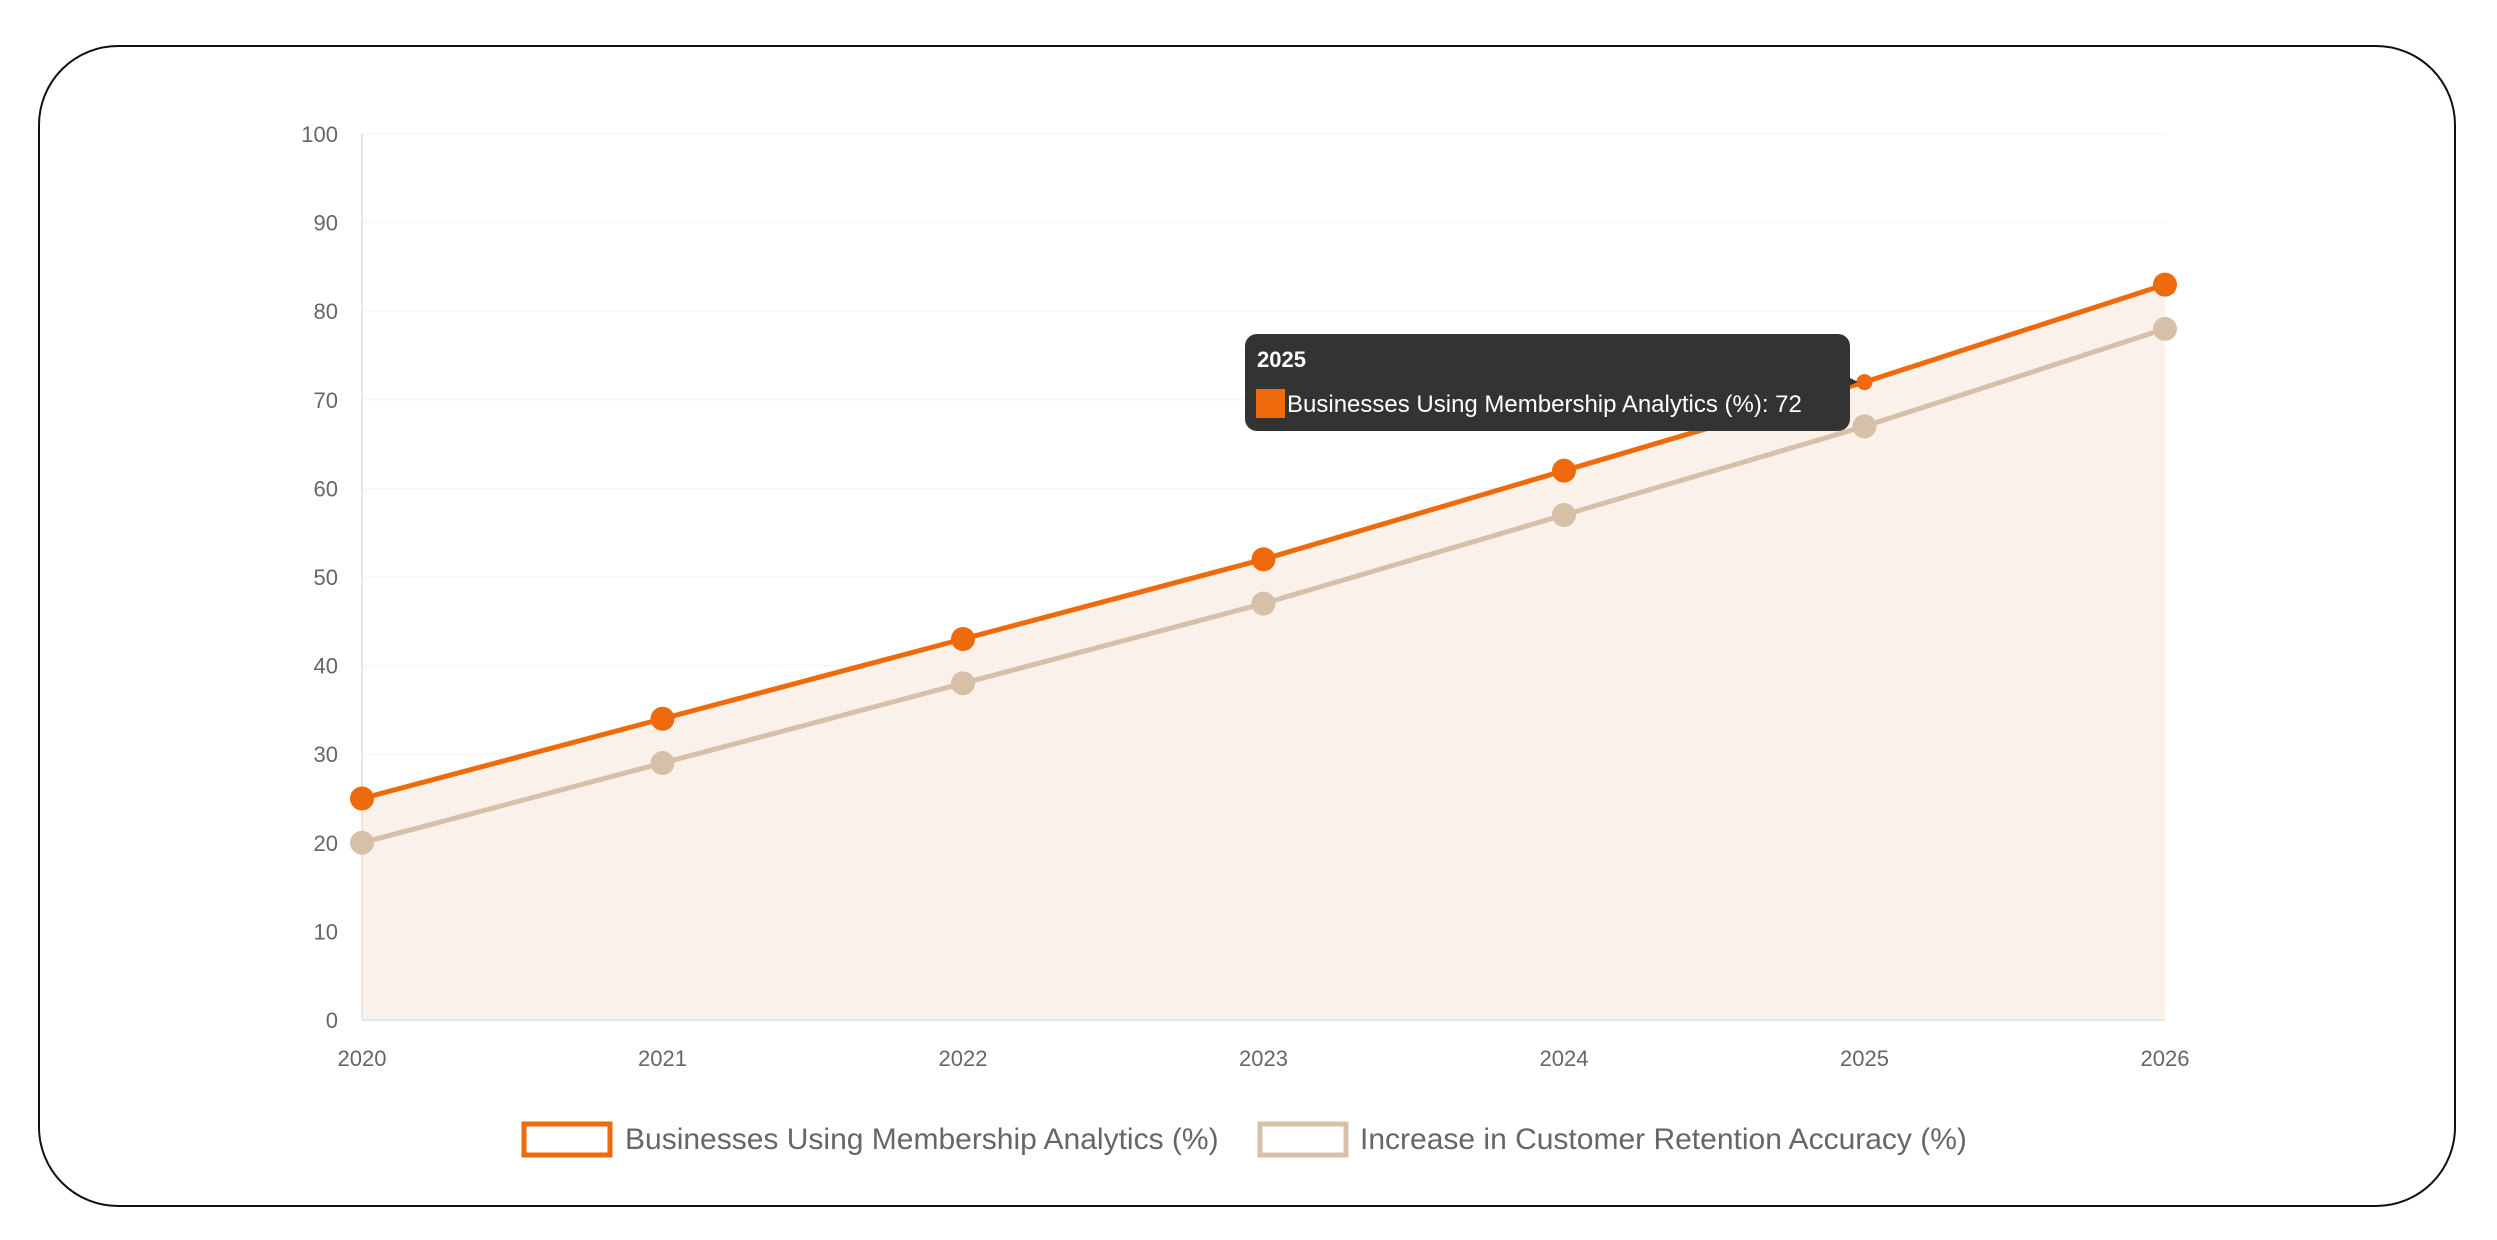  Describe the element at coordinates (326, 311) in the screenshot. I see `y-tick-label-80: 80` at that location.